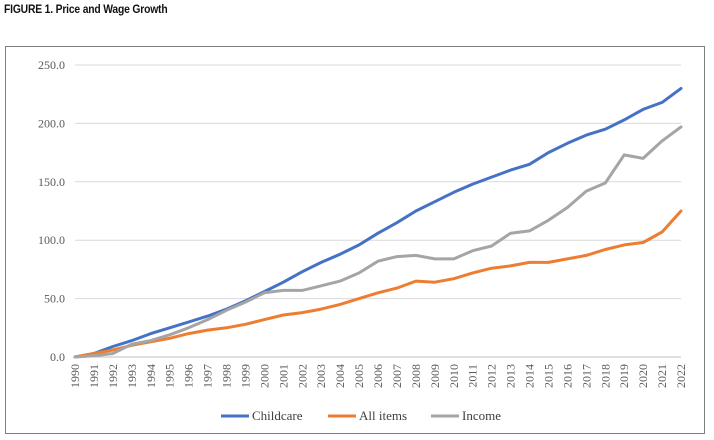 The width and height of the screenshot is (714, 440). Describe the element at coordinates (383, 415) in the screenshot. I see `legend-label: All items` at that location.